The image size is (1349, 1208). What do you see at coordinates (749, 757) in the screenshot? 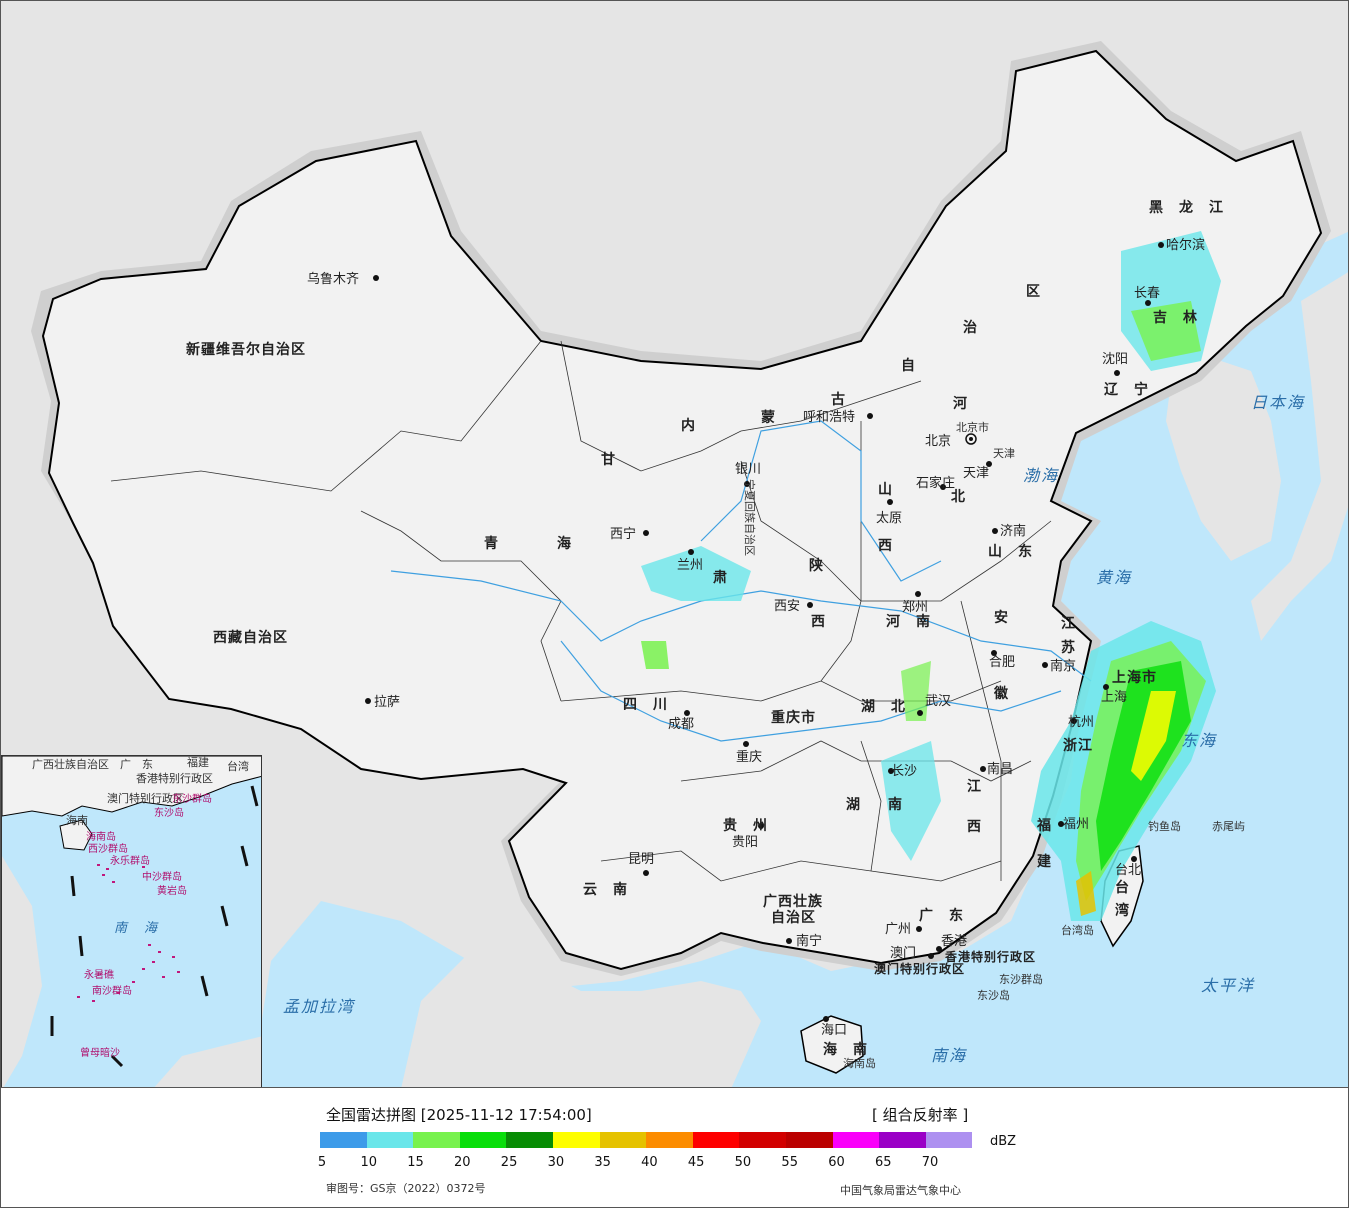
I see `city-chongqing: 重庆` at bounding box center [749, 757].